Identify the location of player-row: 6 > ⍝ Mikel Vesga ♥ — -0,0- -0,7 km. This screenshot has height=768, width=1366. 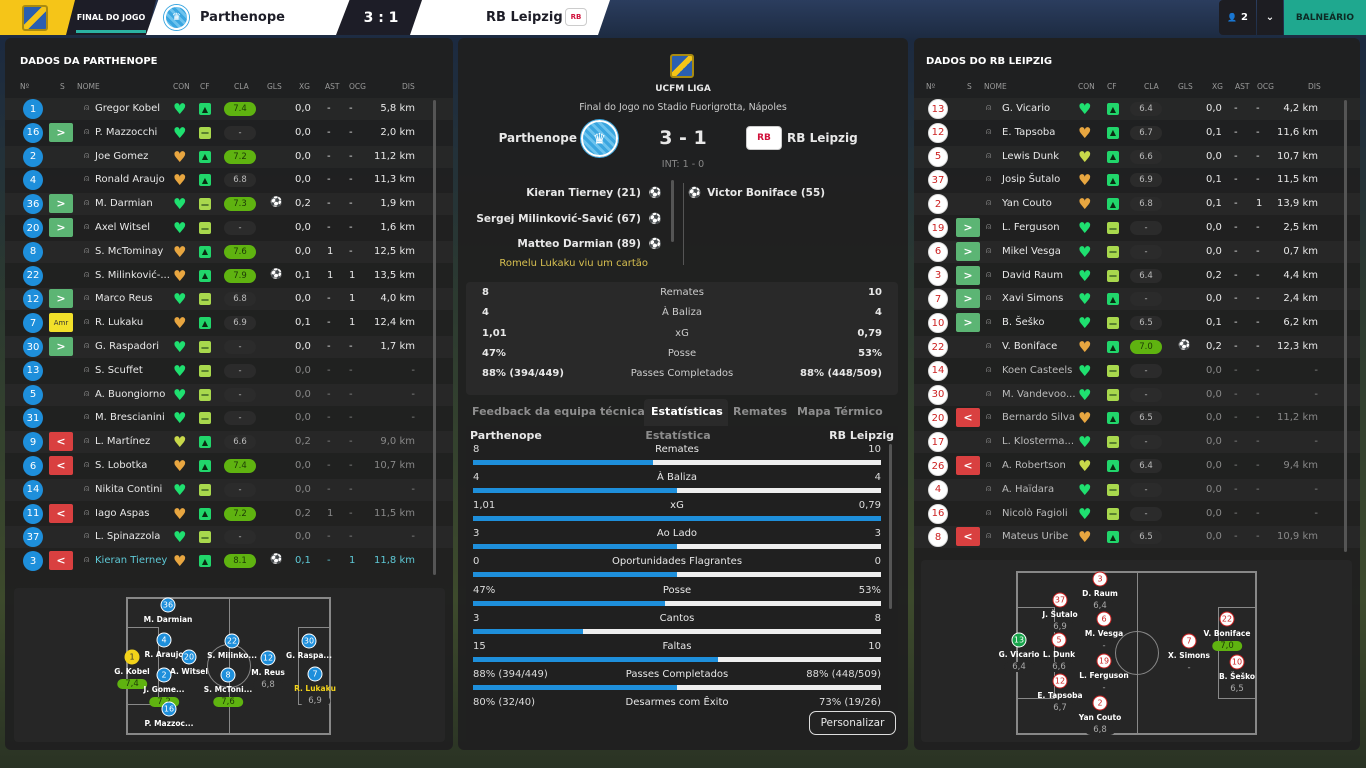
(1137, 252).